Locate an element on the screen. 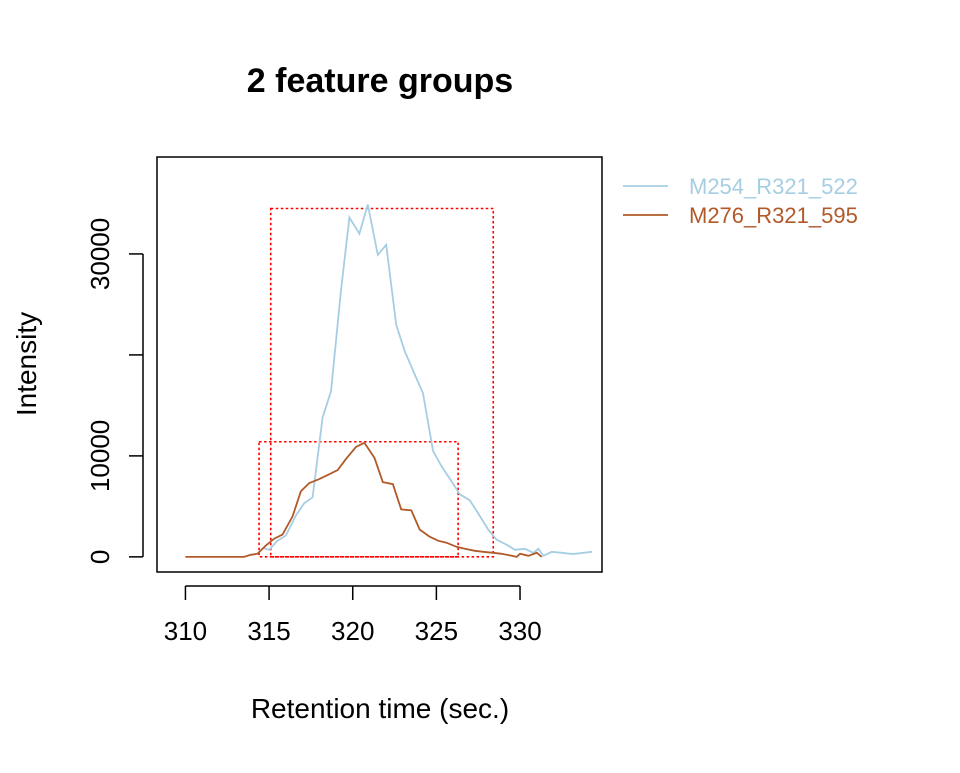 Image resolution: width=960 pixels, height=773 pixels. y-axis: 0 10000 30000 is located at coordinates (114, 391).